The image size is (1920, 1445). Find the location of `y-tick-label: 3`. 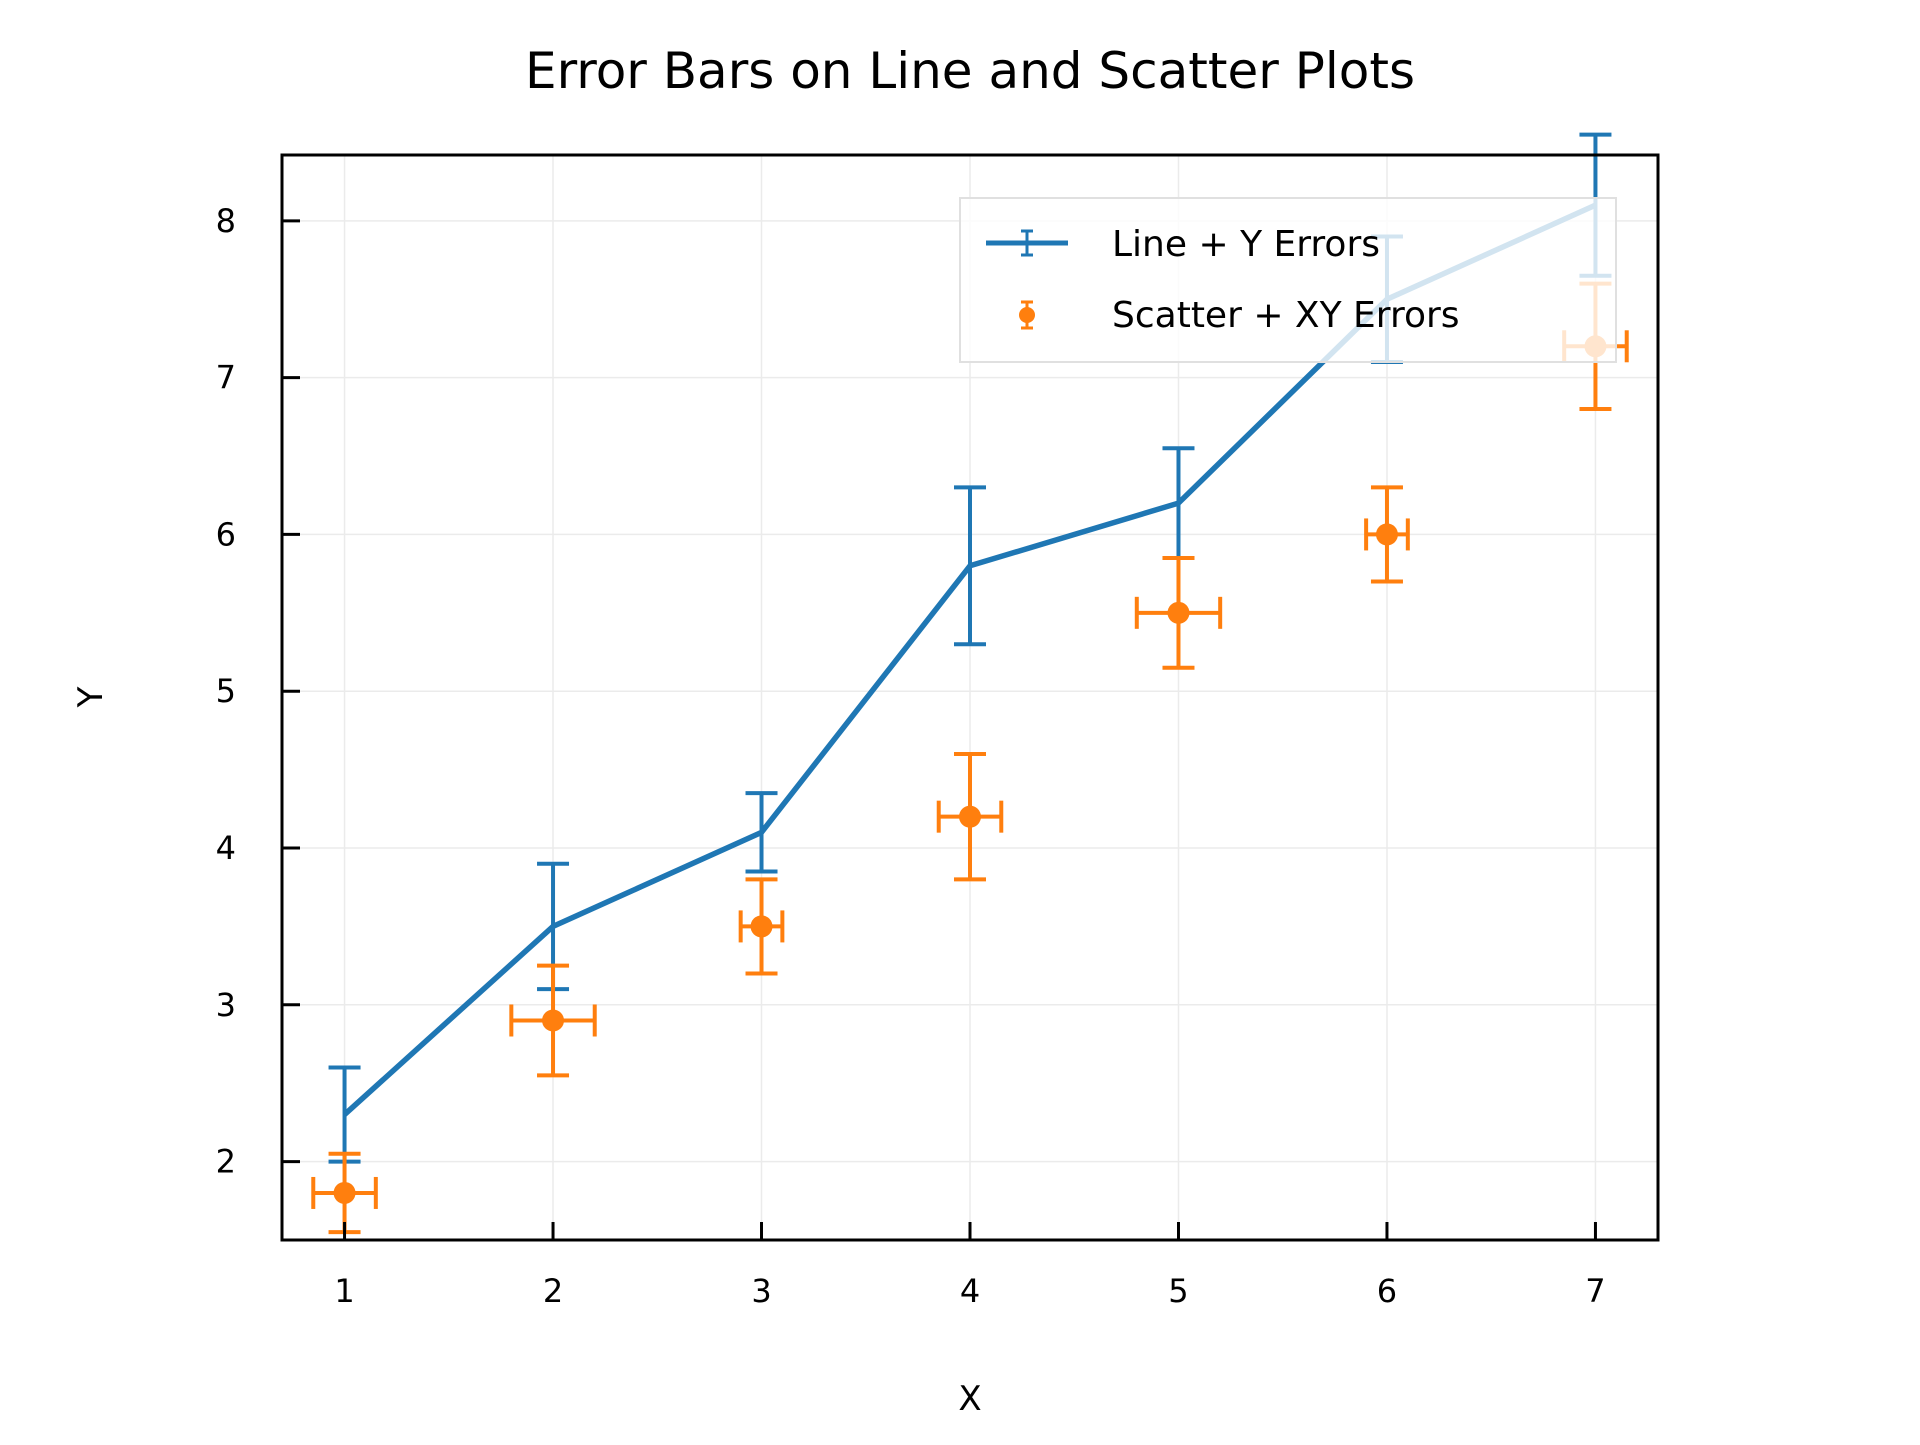

y-tick-label: 3 is located at coordinates (226, 1005).